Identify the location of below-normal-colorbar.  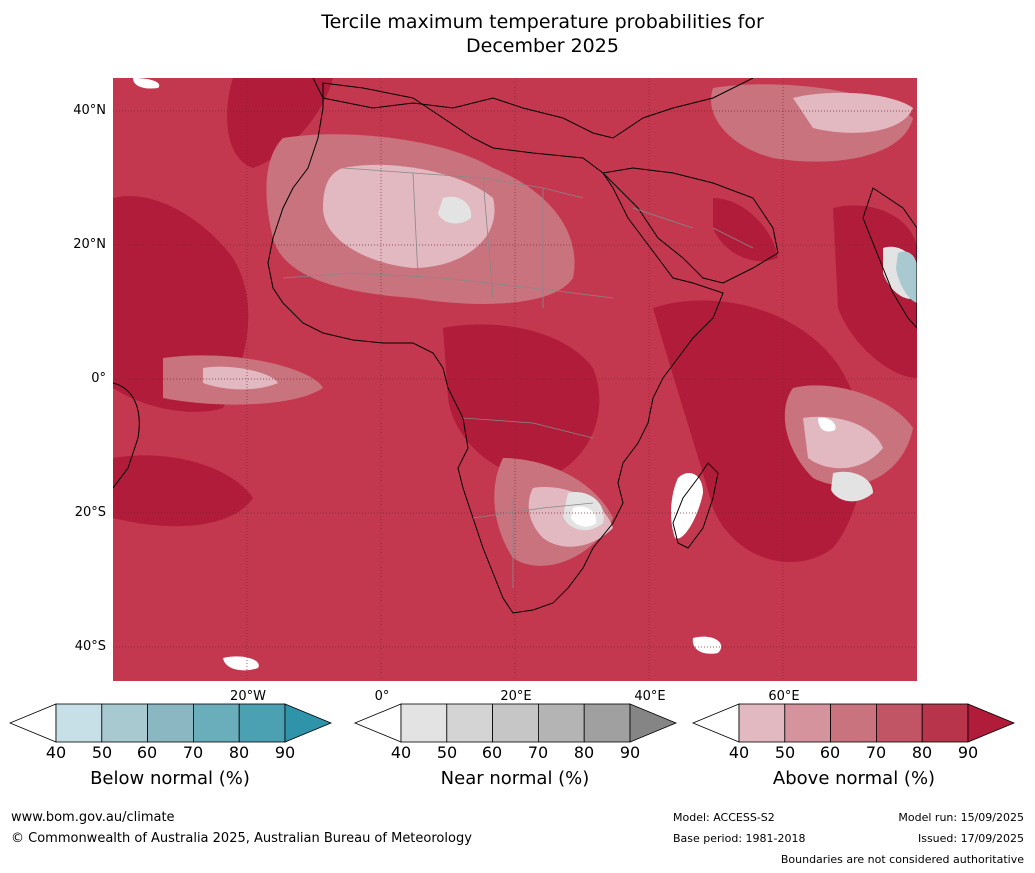
(170, 723).